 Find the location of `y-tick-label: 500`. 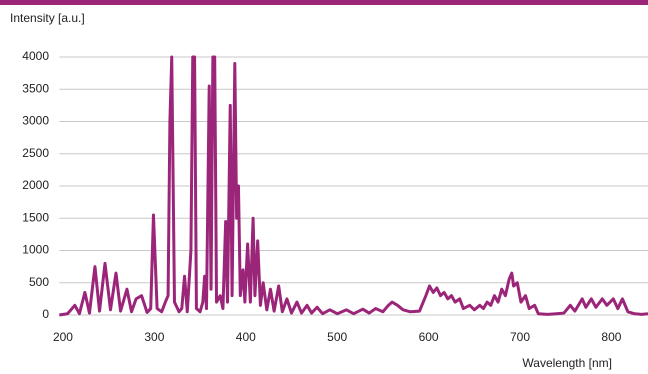

y-tick-label: 500 is located at coordinates (39, 282).